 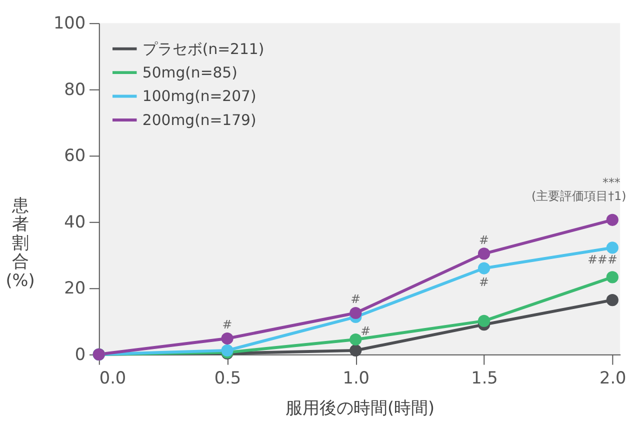 I want to click on y-axis-title: 患者割合(%), so click(x=20, y=242).